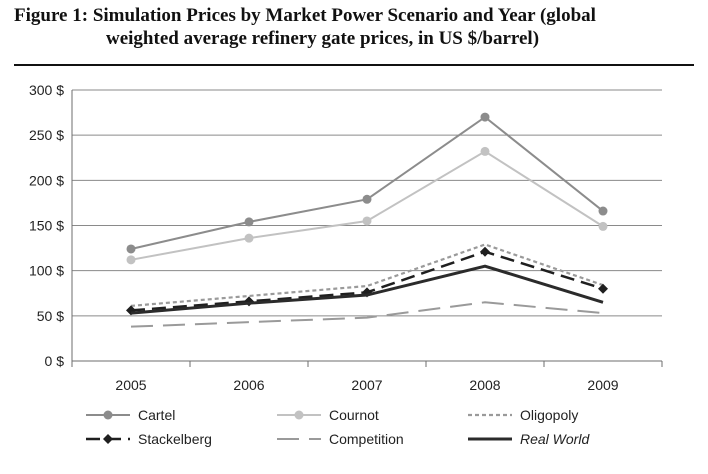 The image size is (708, 474). I want to click on legend-label-oligopoly: Oligopoly, so click(549, 415).